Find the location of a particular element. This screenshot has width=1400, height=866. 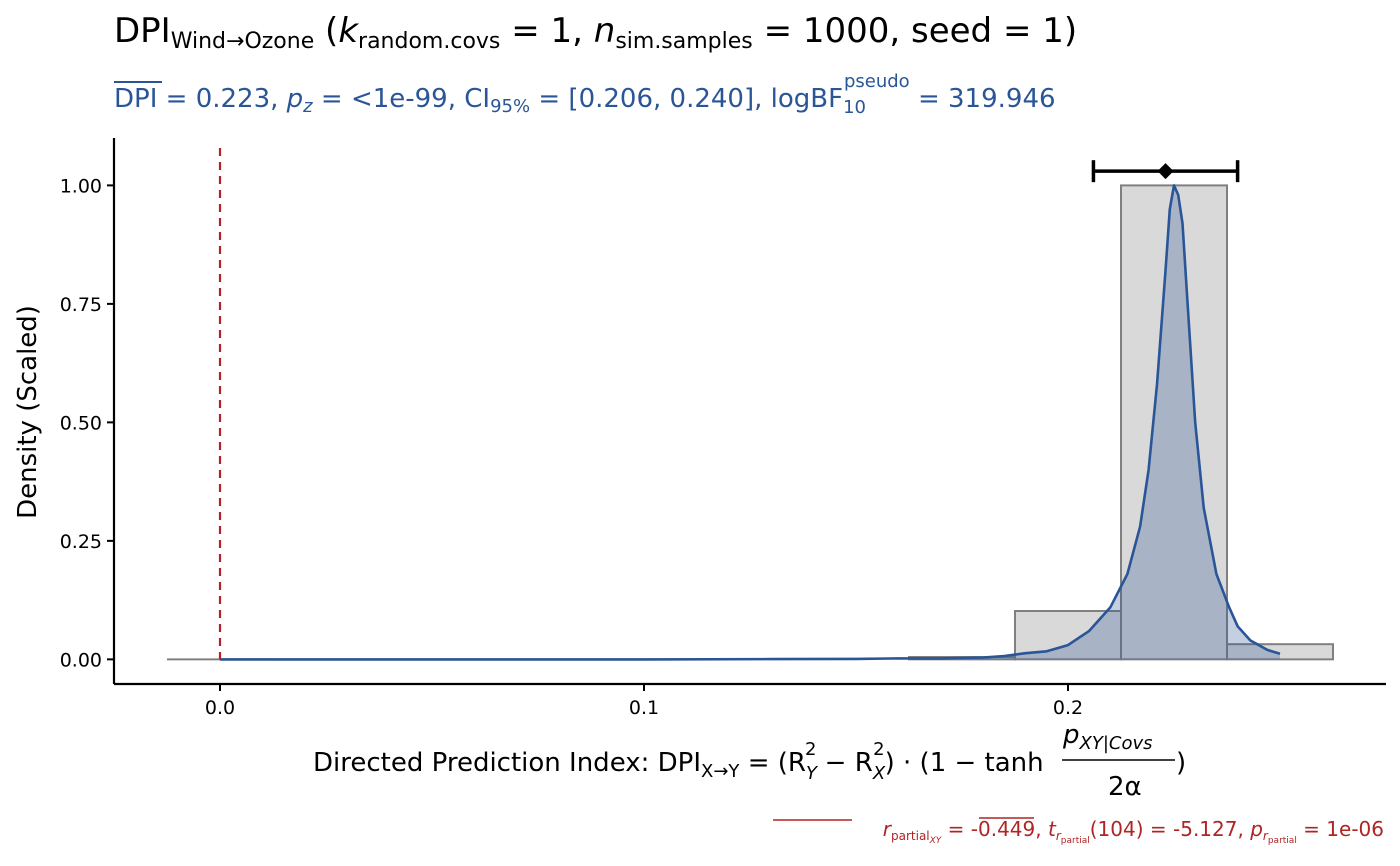

xlabel-sub: X→Y is located at coordinates (720, 771).